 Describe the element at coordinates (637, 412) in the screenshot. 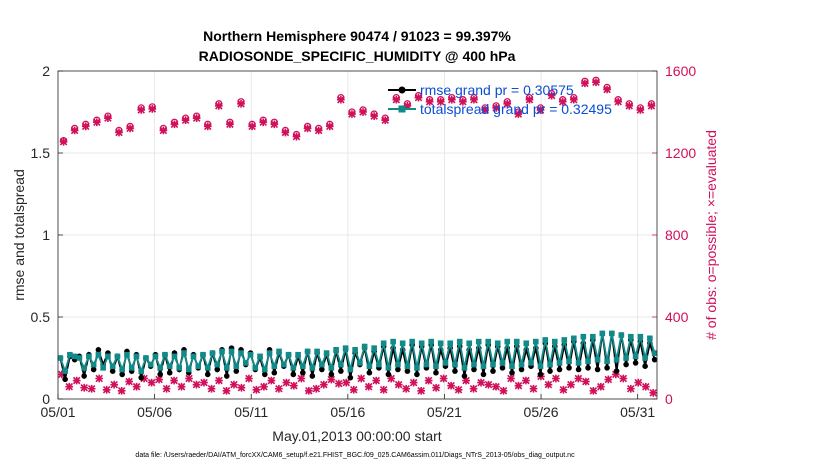

I see `x-tick-label: 05/31` at that location.